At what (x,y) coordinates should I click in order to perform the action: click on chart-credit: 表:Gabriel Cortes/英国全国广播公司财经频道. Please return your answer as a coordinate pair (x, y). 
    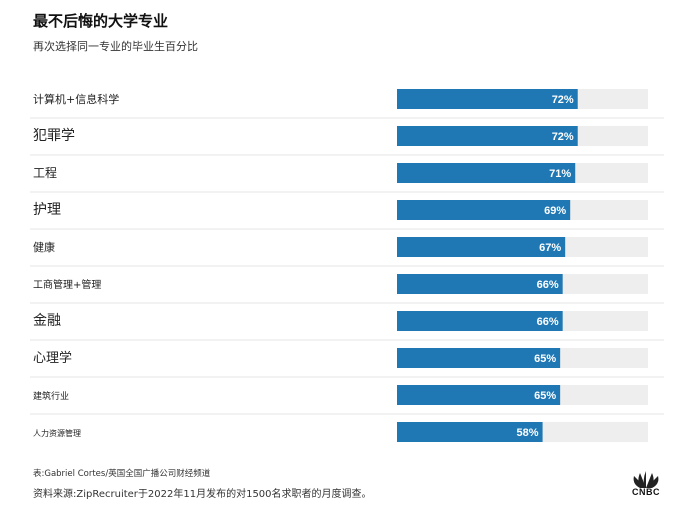
    Looking at the image, I should click on (122, 474).